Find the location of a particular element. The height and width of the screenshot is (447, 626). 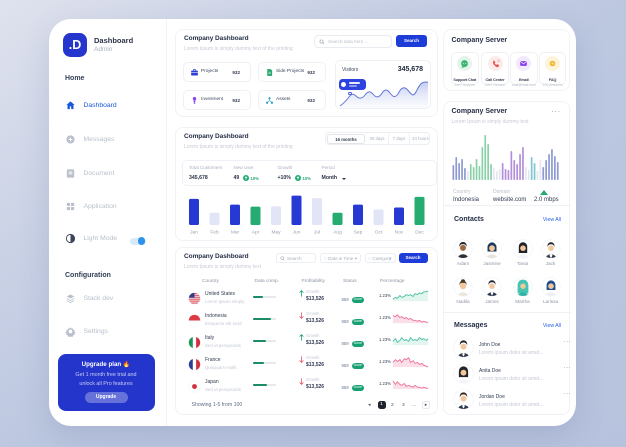

svg-text: May is located at coordinates (276, 233).